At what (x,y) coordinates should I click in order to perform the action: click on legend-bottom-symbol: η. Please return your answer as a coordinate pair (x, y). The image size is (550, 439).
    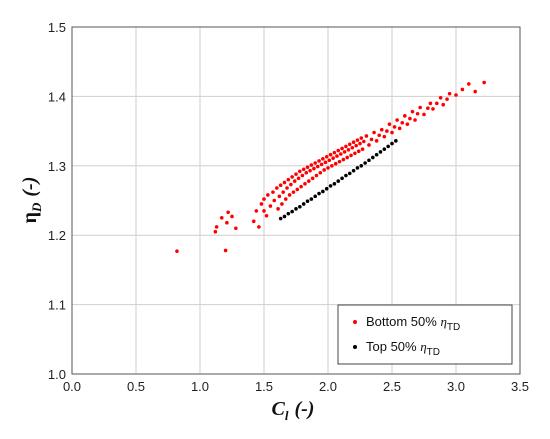
    Looking at the image, I should click on (443, 321).